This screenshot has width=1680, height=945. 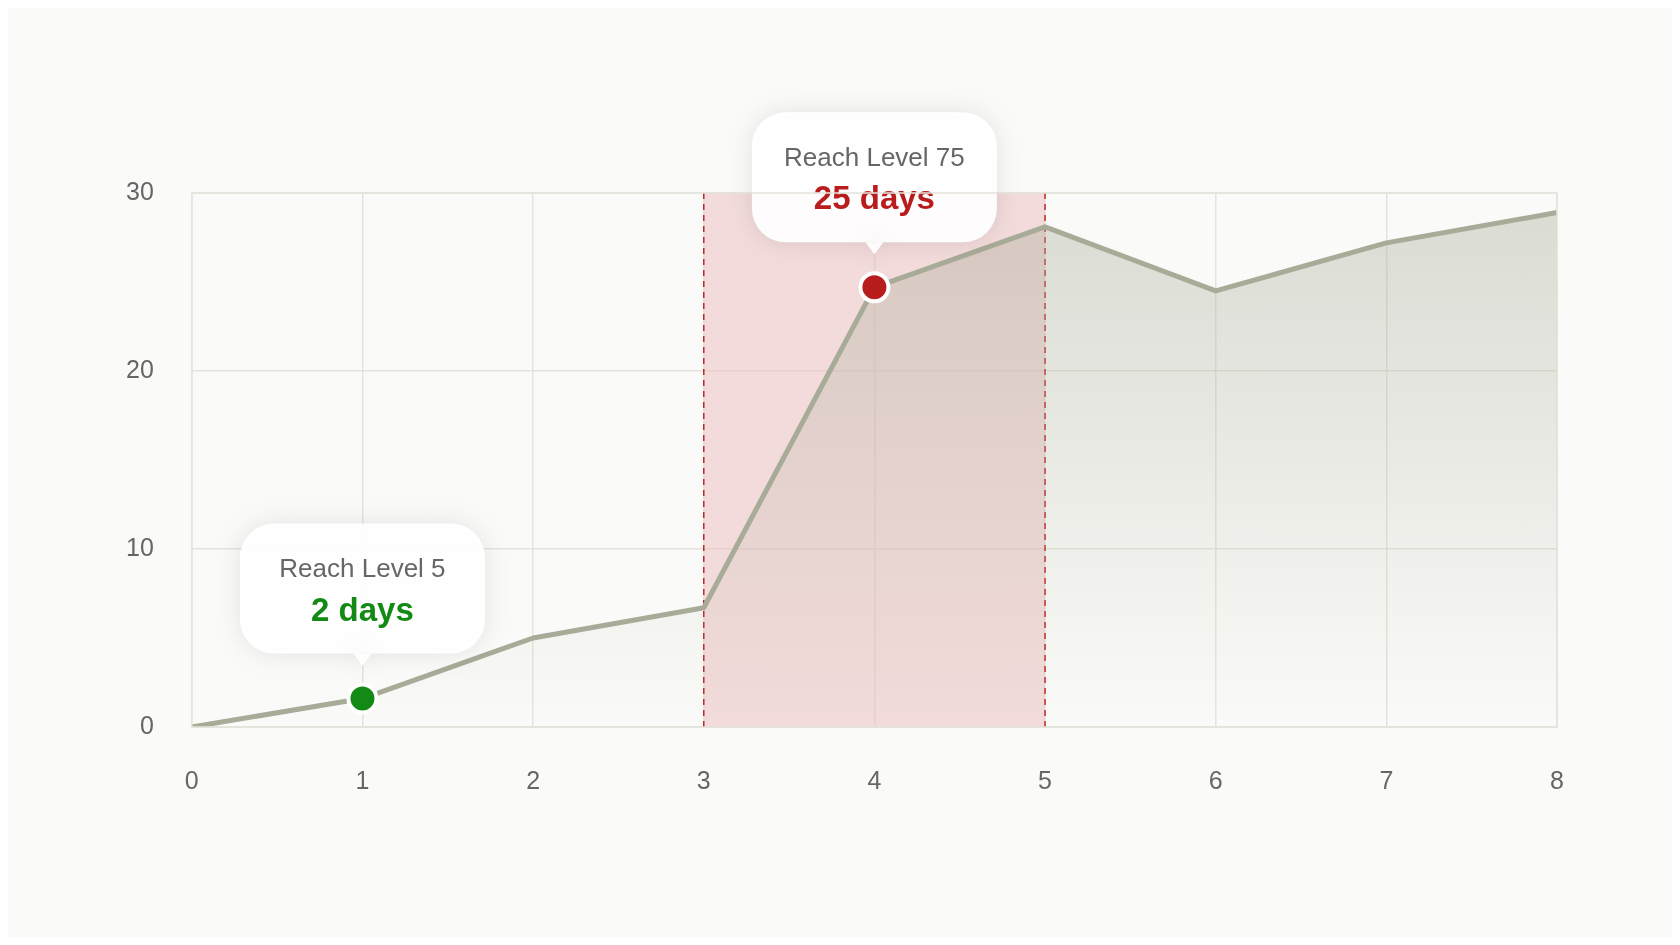 What do you see at coordinates (146, 724) in the screenshot?
I see `y-tick-label: 0` at bounding box center [146, 724].